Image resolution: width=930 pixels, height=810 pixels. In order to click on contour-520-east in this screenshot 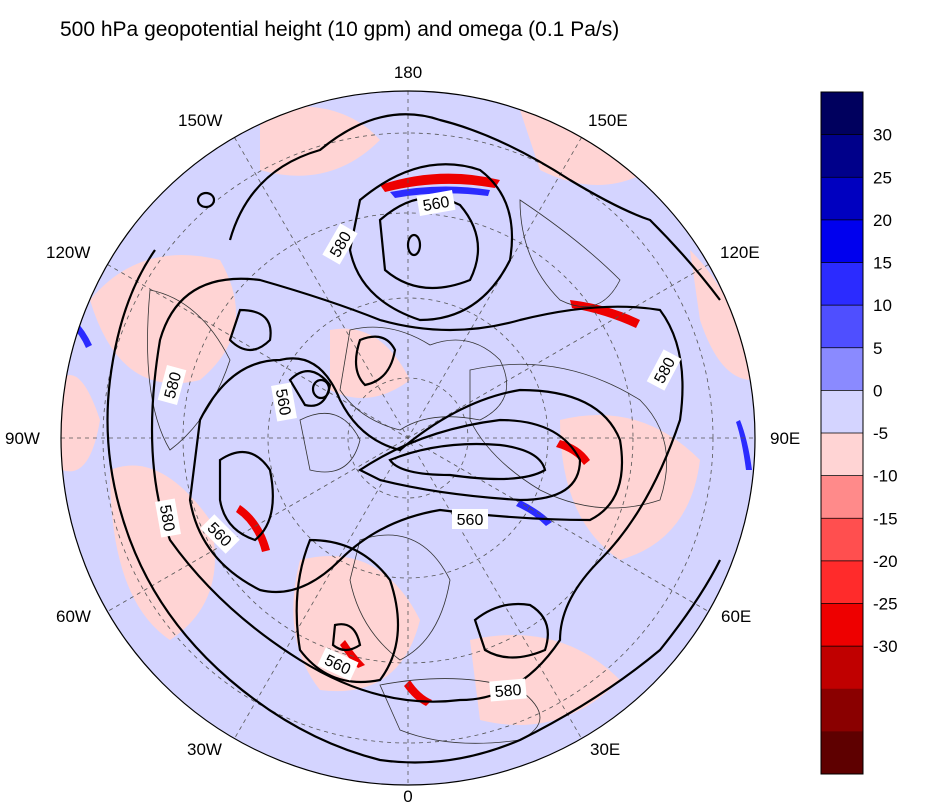, I will do `click(467, 461)`.